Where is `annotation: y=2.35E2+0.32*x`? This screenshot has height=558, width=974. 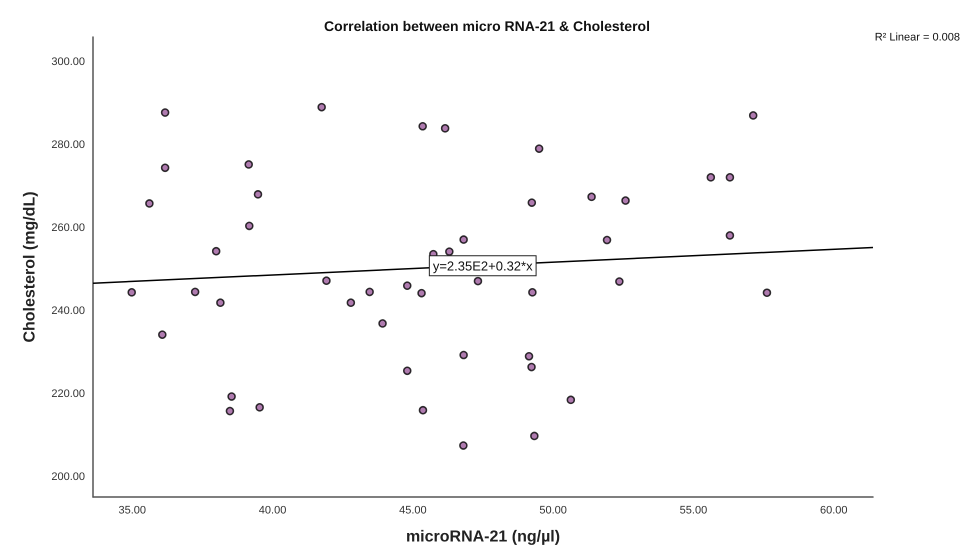
annotation: y=2.35E2+0.32*x is located at coordinates (483, 266).